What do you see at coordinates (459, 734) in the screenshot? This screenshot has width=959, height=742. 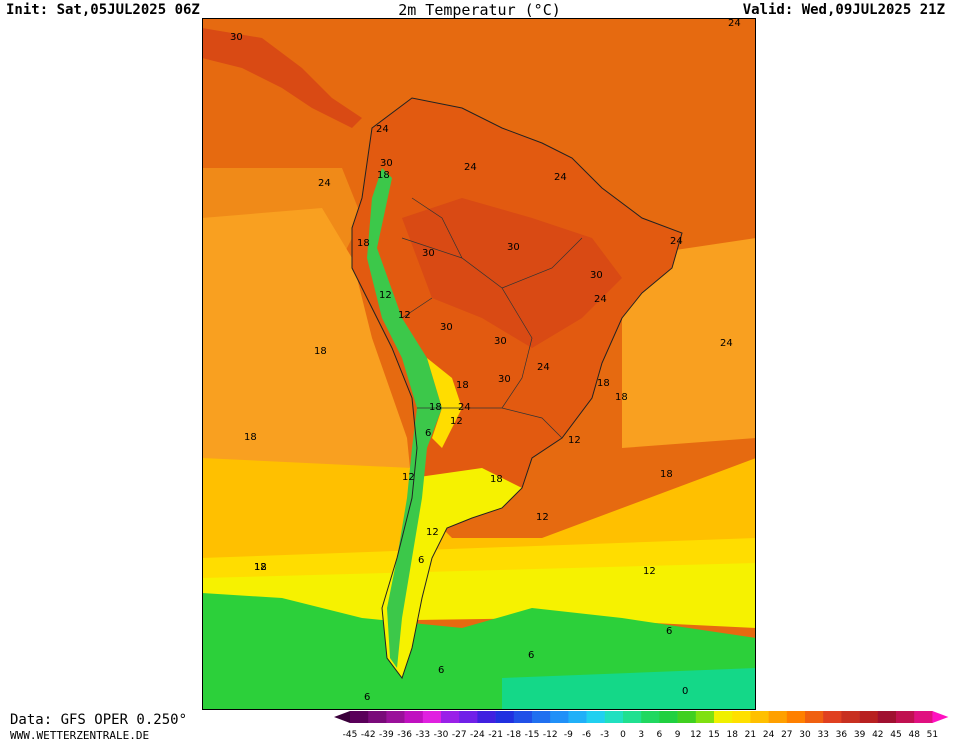 I see `legend-tick-label: -27` at bounding box center [459, 734].